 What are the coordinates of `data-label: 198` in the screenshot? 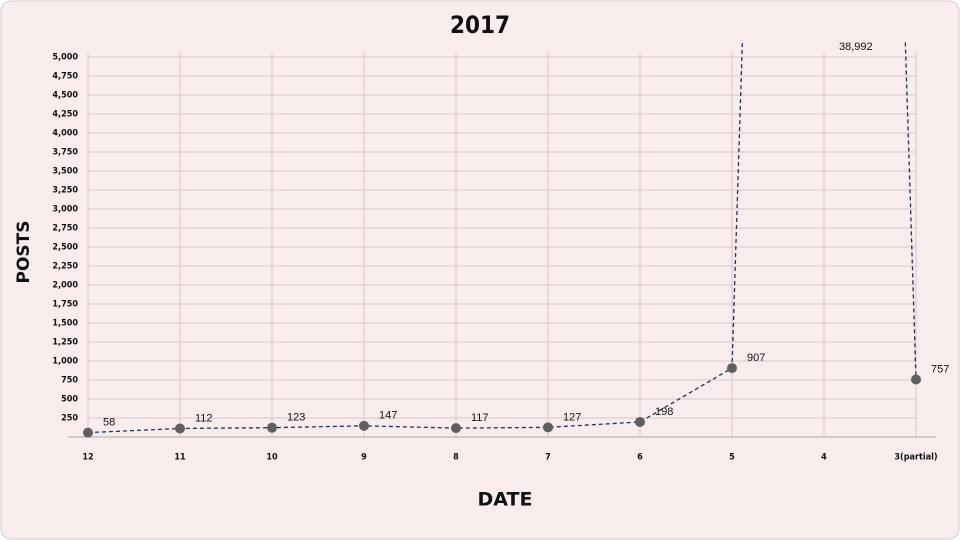 It's located at (664, 412).